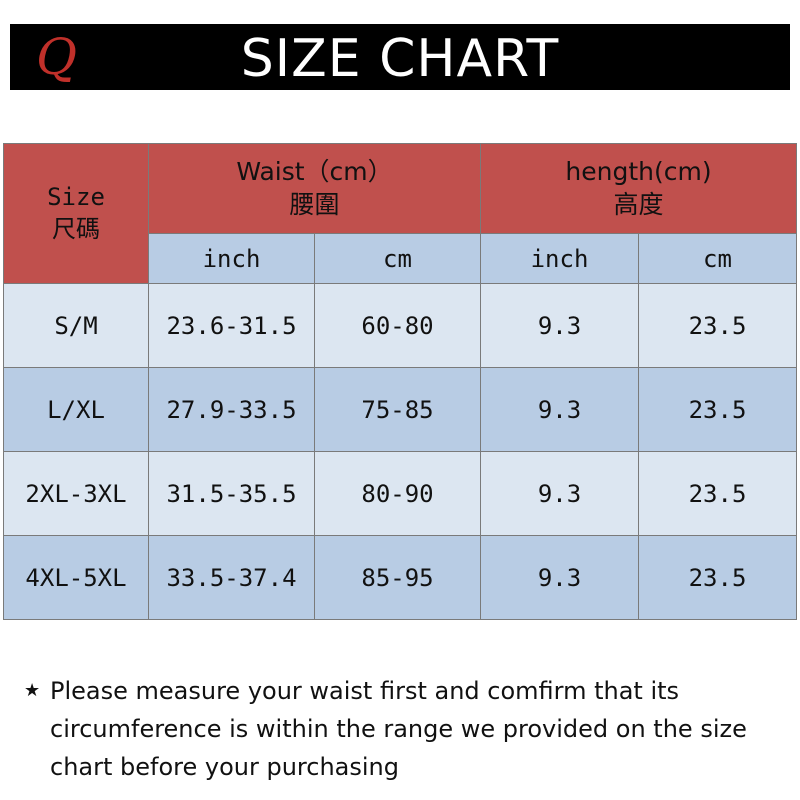  What do you see at coordinates (638, 188) in the screenshot?
I see `length-column-header: hength(cm) 高度` at bounding box center [638, 188].